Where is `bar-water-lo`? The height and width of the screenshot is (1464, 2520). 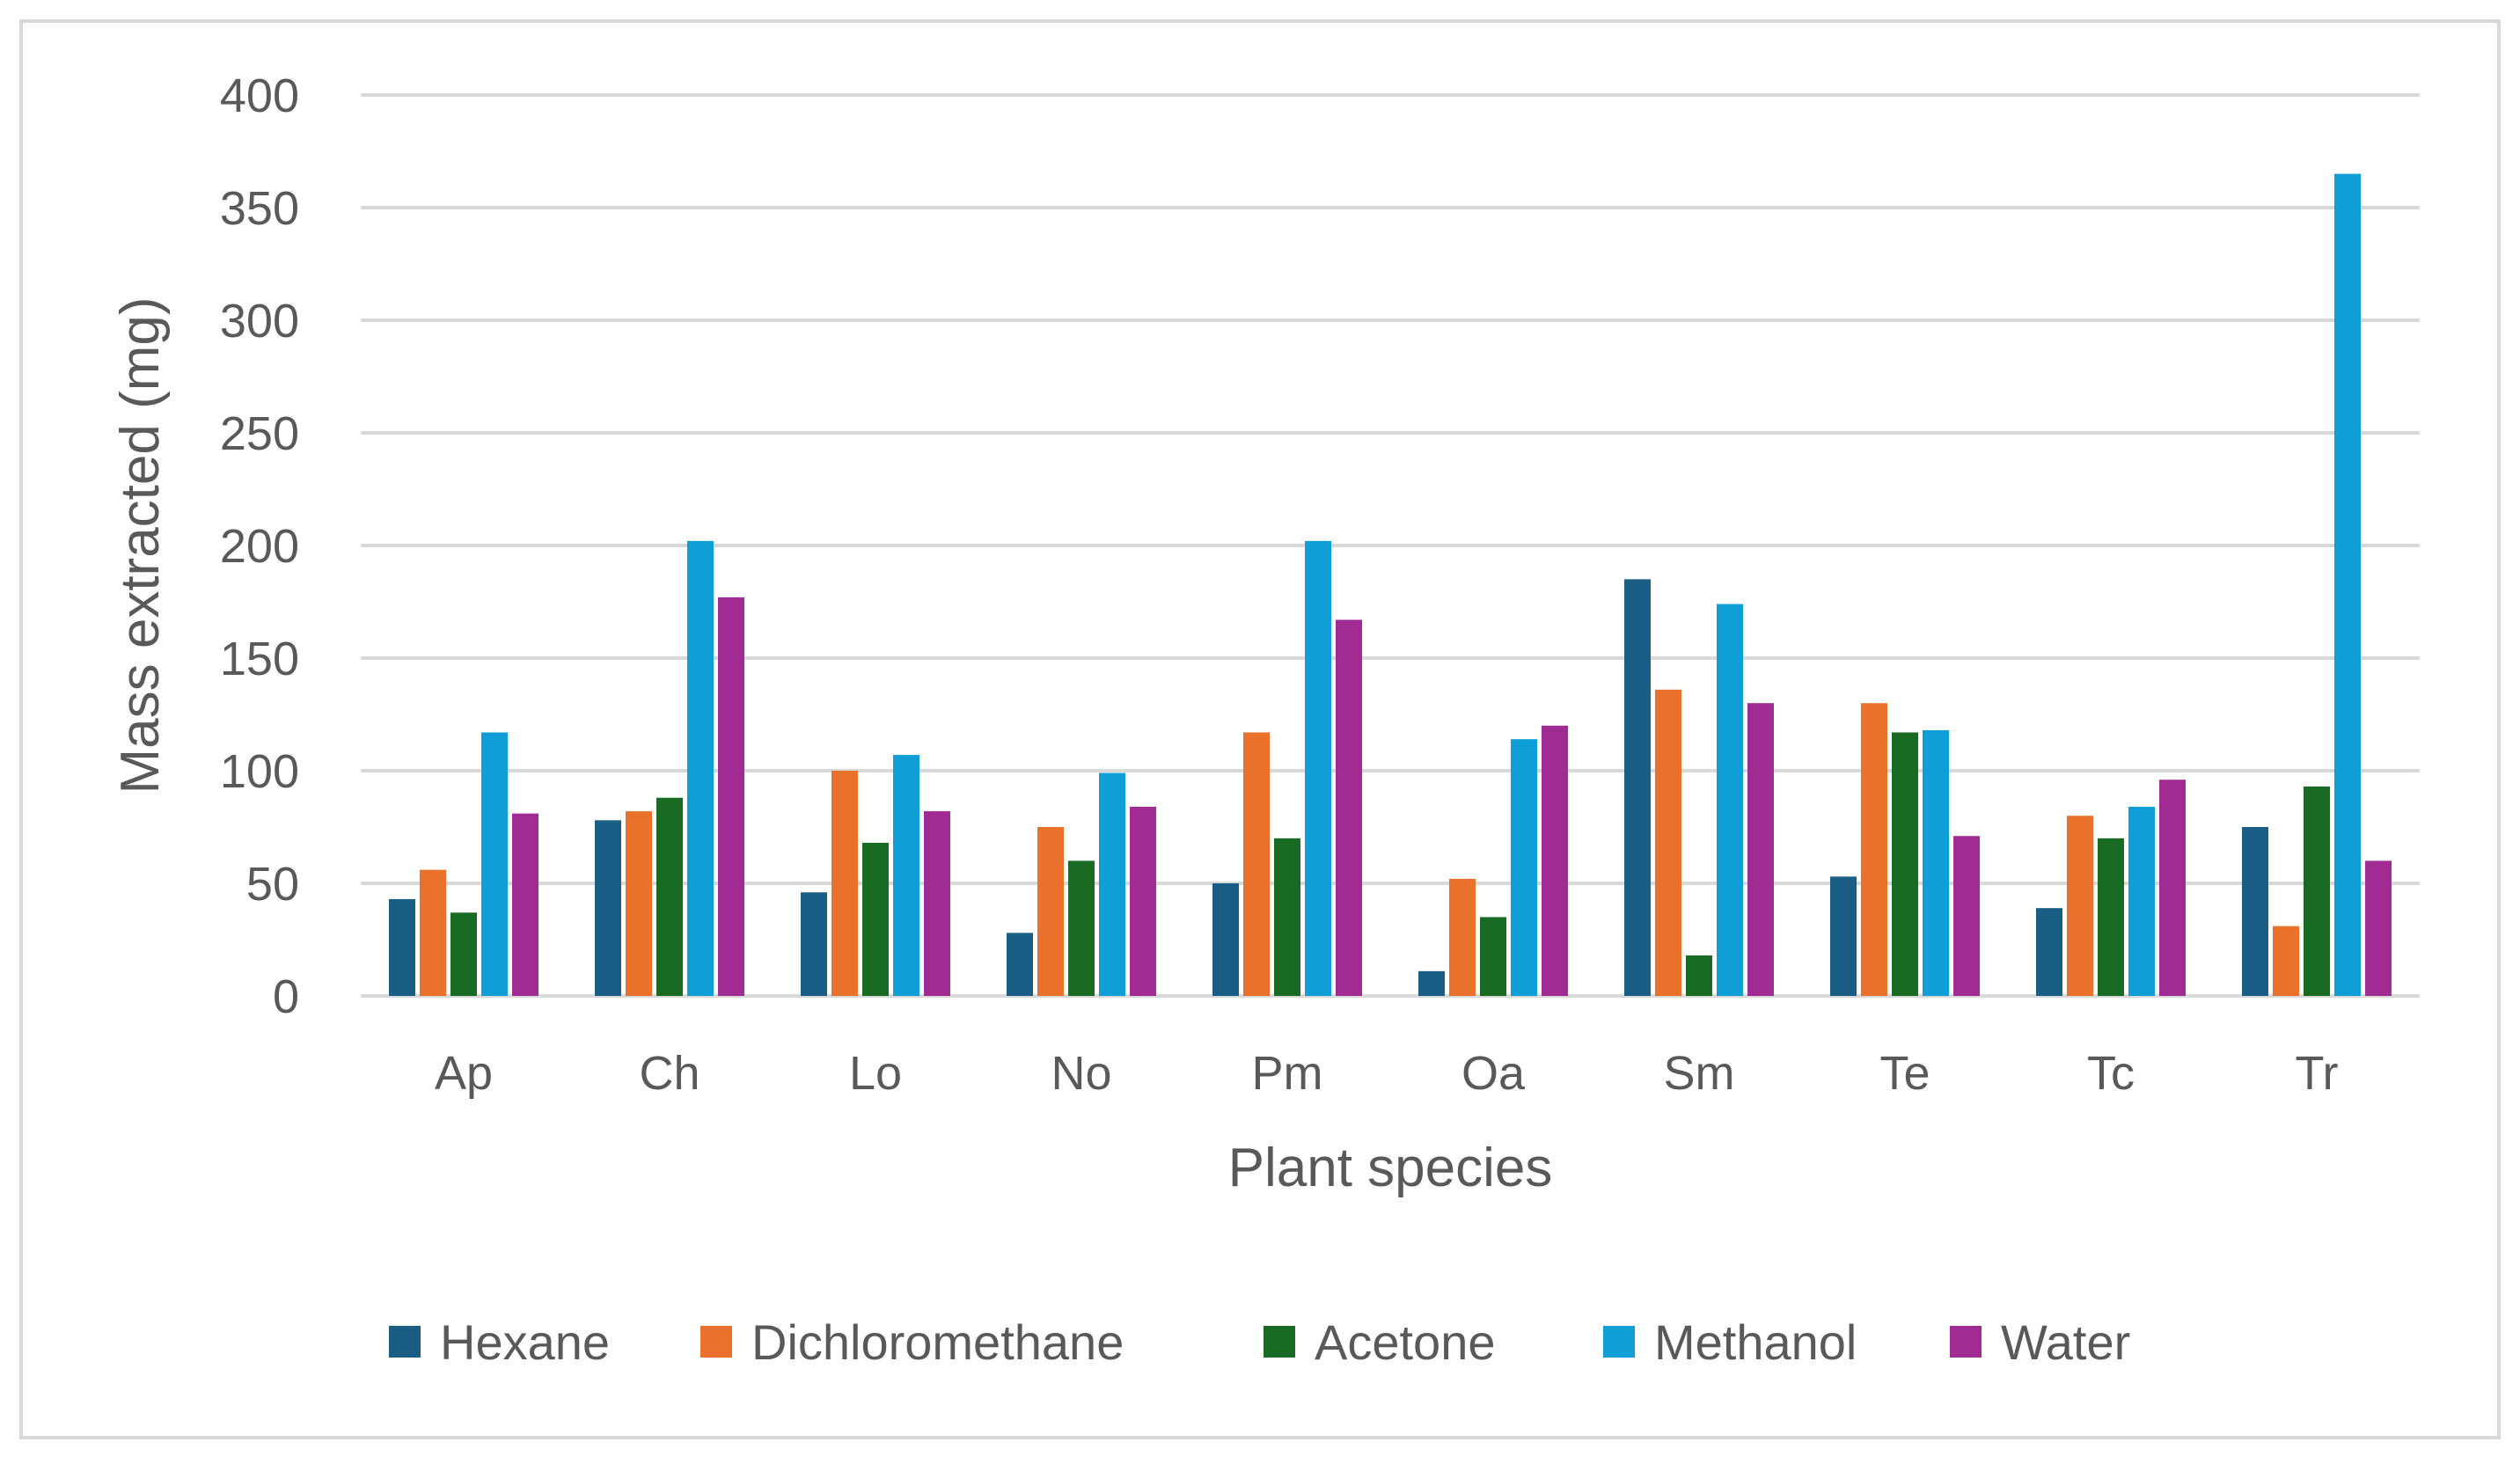
bar-water-lo is located at coordinates (937, 903).